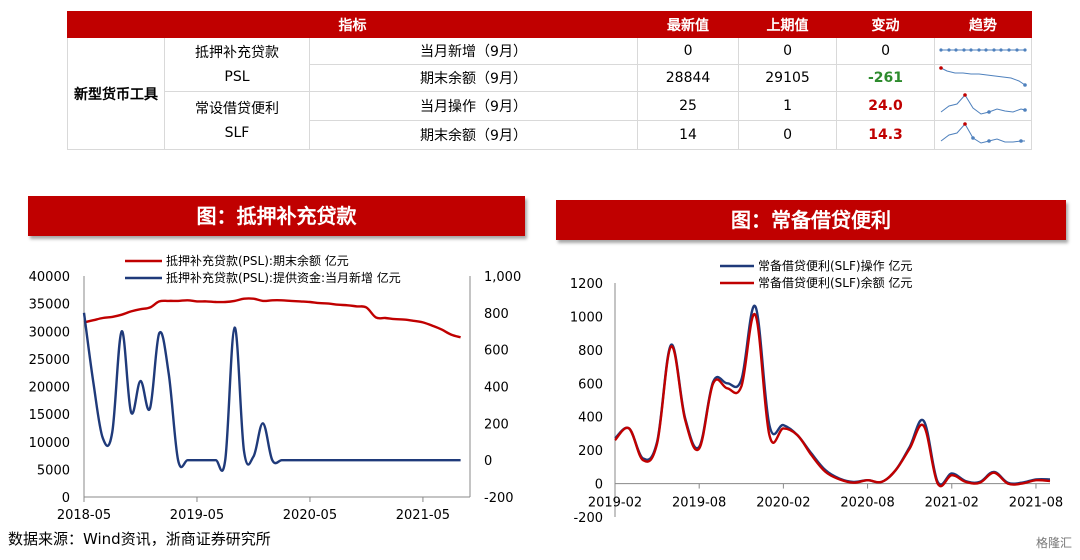 Image resolution: width=1080 pixels, height=560 pixels. I want to click on change-value: 14.3, so click(886, 135).